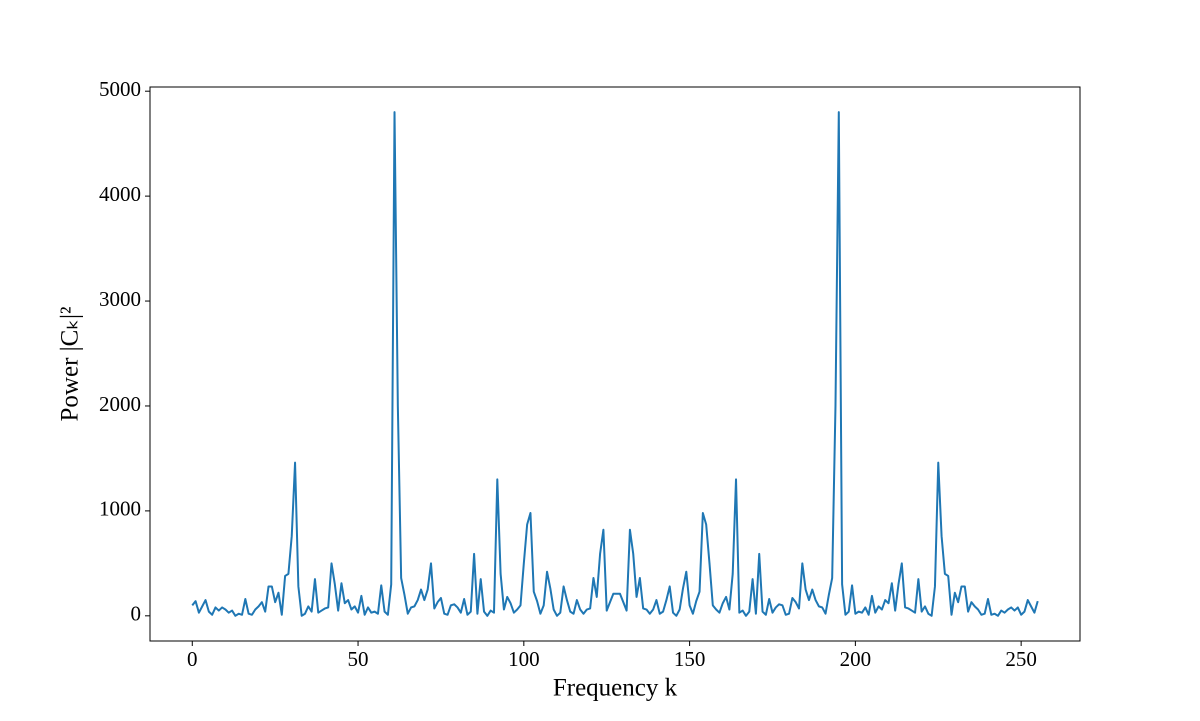  I want to click on x-tick-label: 200, so click(856, 659).